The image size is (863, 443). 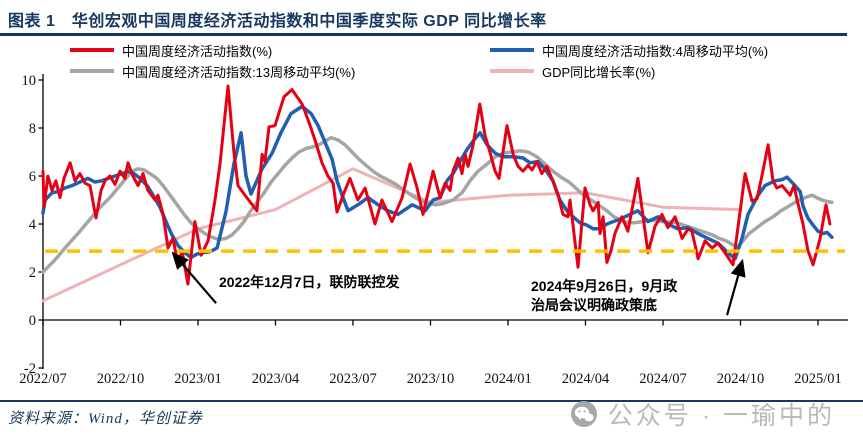 What do you see at coordinates (663, 379) in the screenshot?
I see `x-tick-label: 2024/07` at bounding box center [663, 379].